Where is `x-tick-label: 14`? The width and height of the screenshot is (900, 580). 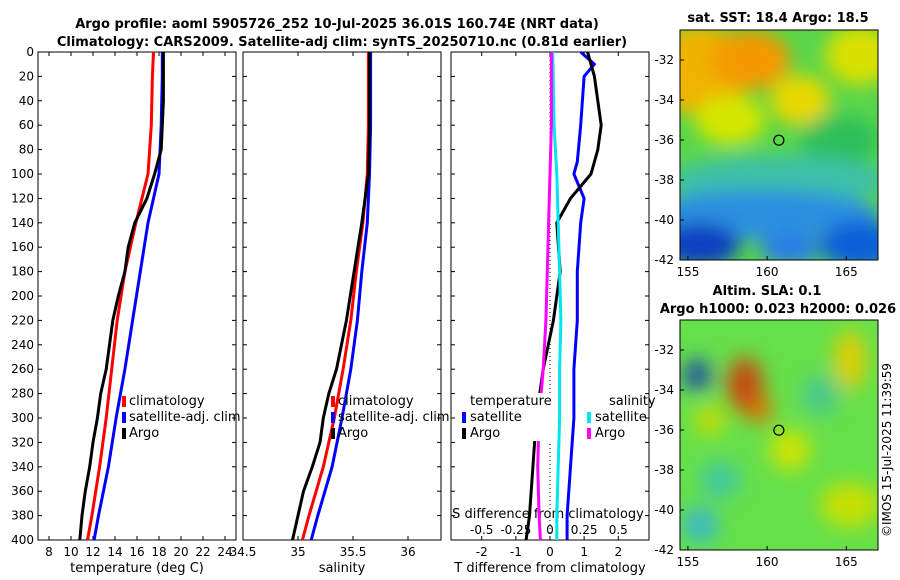
x-tick-label: 14 is located at coordinates (114, 552).